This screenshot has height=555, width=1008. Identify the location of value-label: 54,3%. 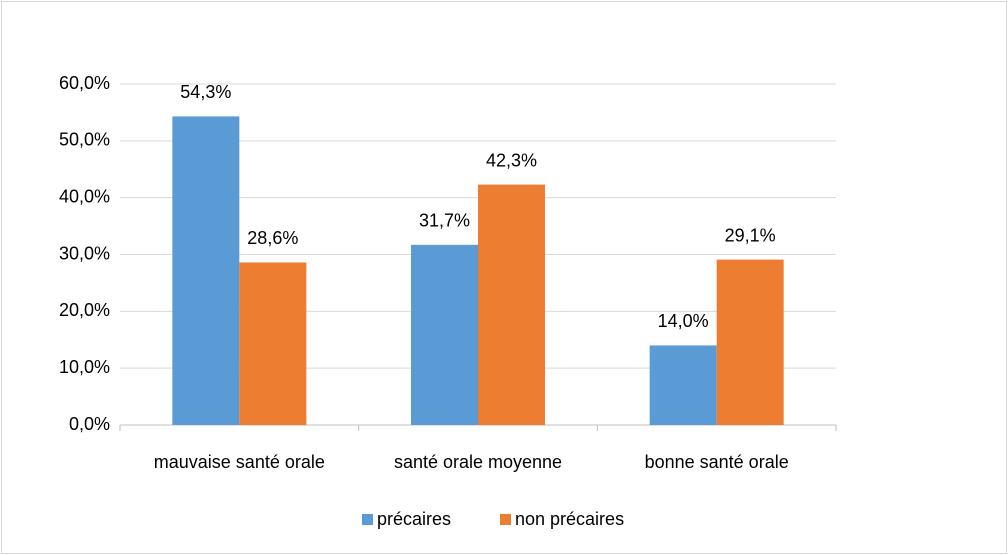
(205, 92).